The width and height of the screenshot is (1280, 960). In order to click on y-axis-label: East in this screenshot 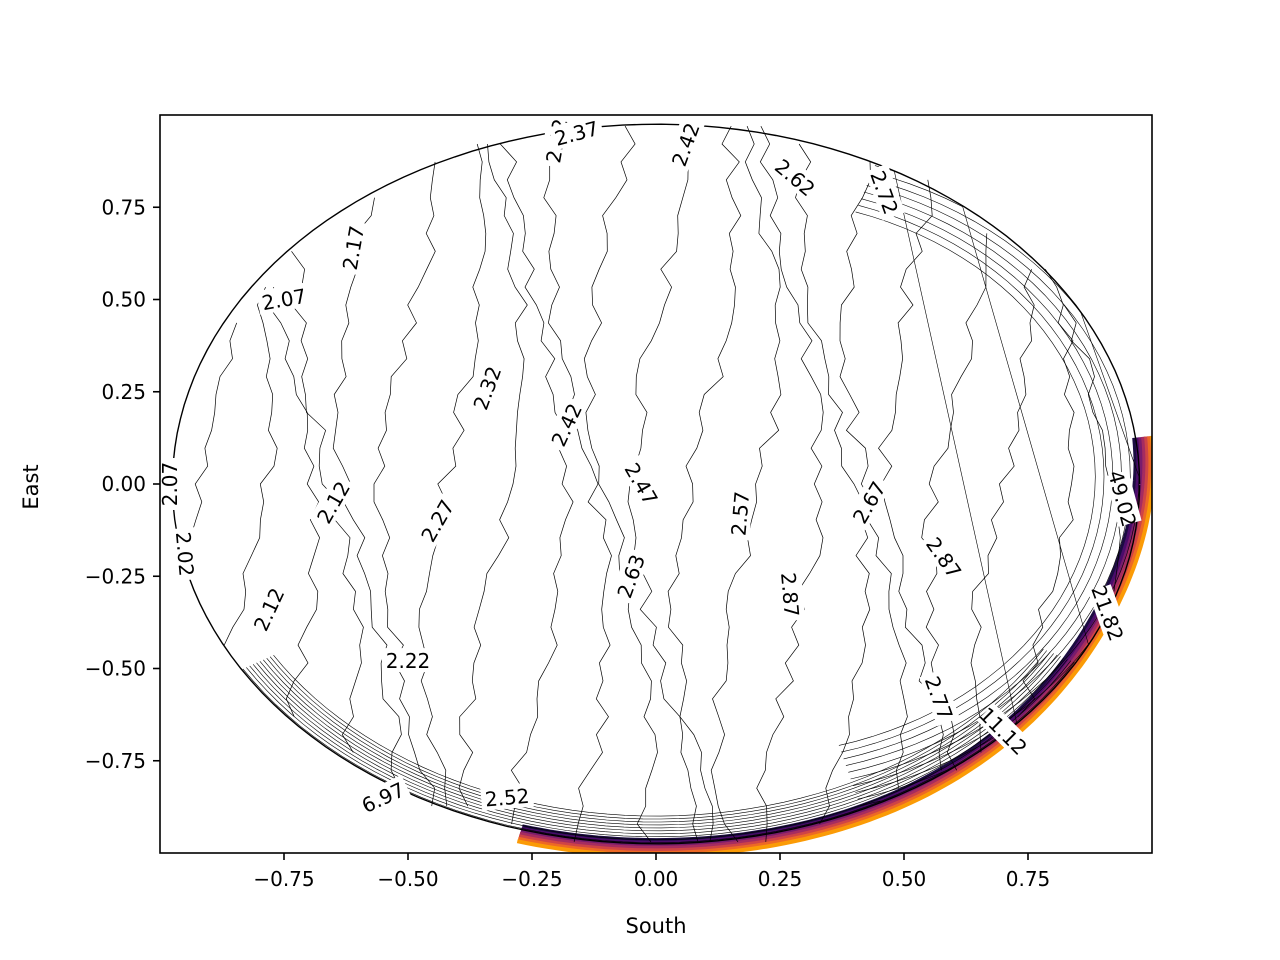, I will do `click(31, 486)`.